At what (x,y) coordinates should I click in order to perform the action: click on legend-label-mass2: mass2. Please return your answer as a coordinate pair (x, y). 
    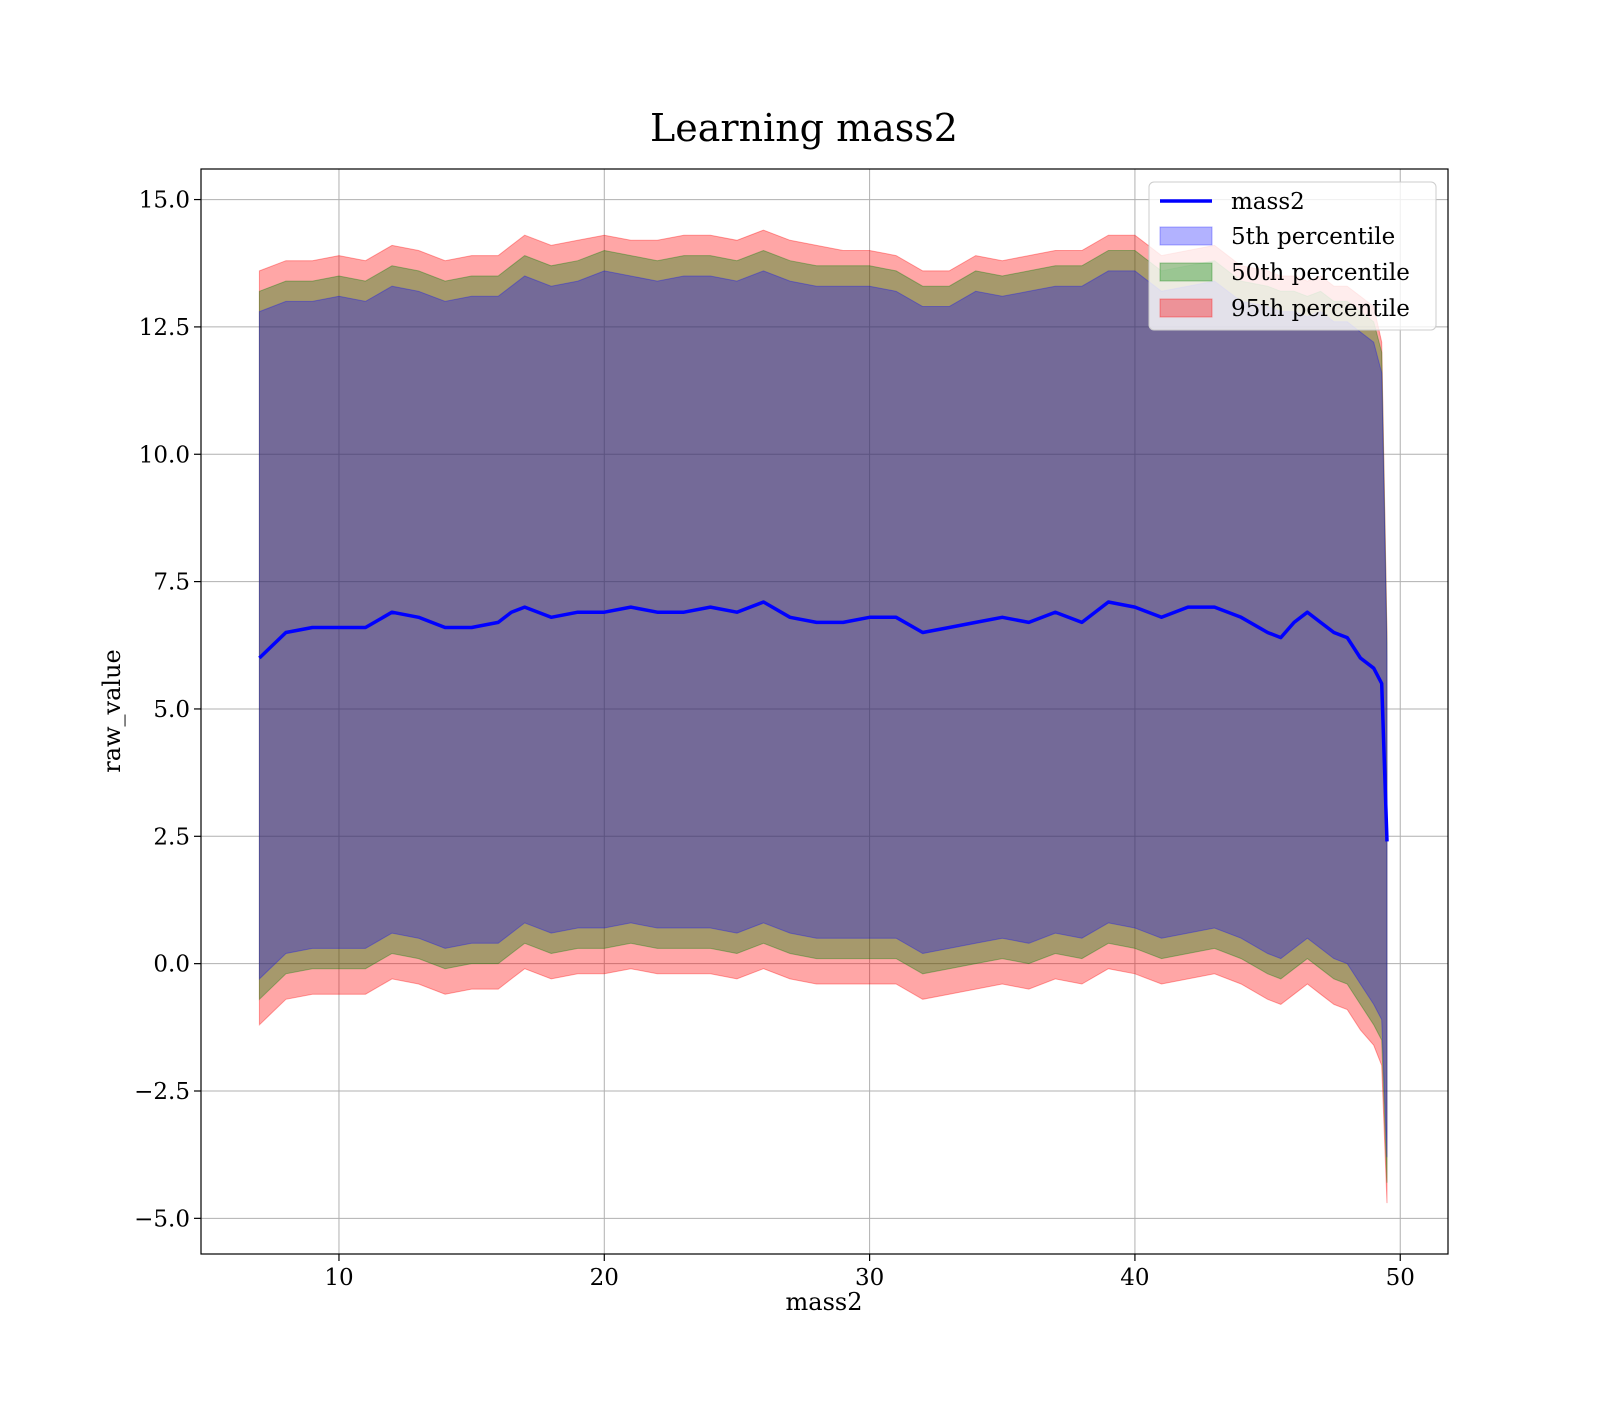
    Looking at the image, I should click on (1268, 202).